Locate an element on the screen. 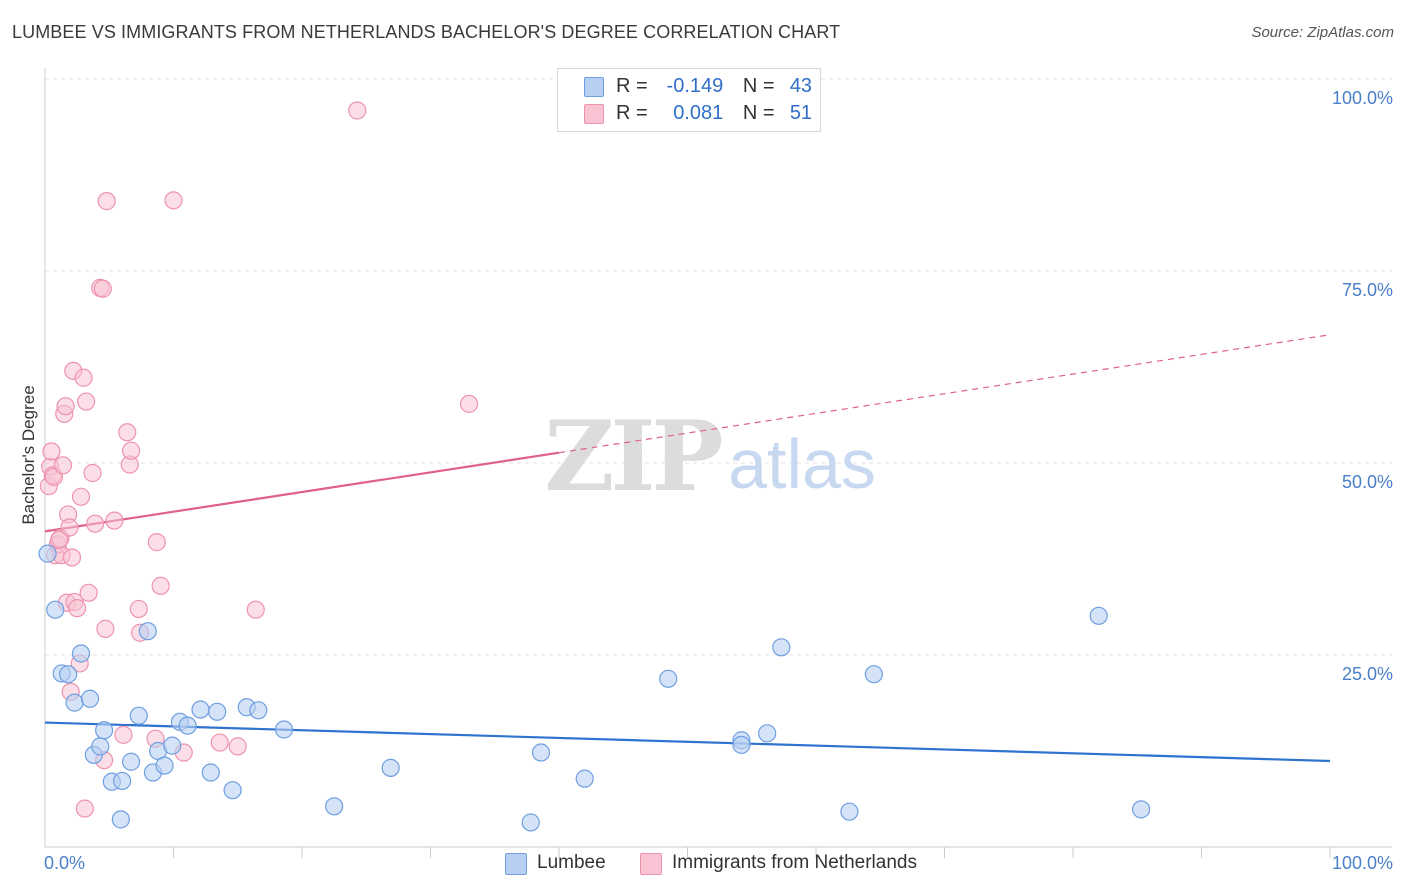 The height and width of the screenshot is (892, 1406). y-axis-title: Bachelor's Degree is located at coordinates (28, 454).